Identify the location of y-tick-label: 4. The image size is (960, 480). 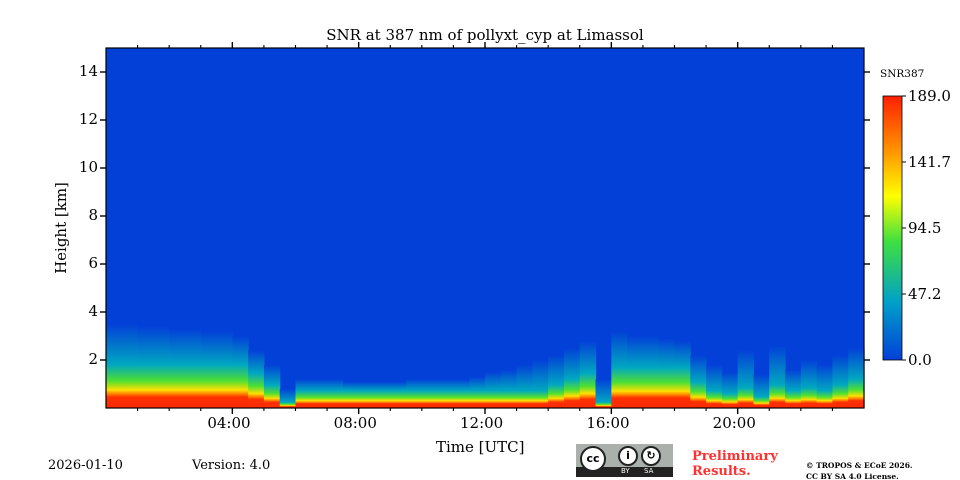
(93, 311).